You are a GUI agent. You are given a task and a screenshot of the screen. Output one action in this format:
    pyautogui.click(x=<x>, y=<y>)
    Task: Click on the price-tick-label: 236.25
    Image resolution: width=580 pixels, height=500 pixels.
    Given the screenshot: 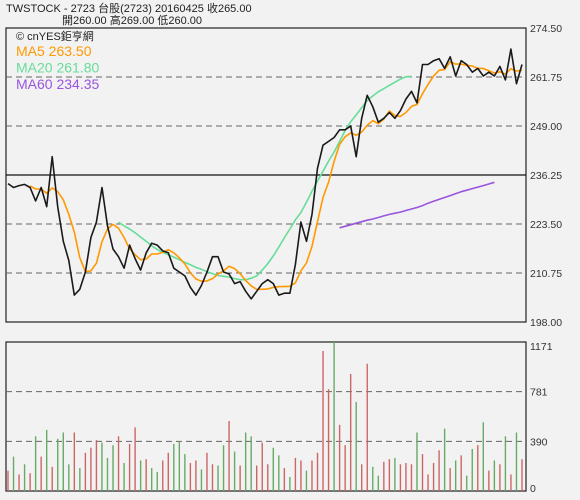 What is the action you would take?
    pyautogui.click(x=546, y=176)
    